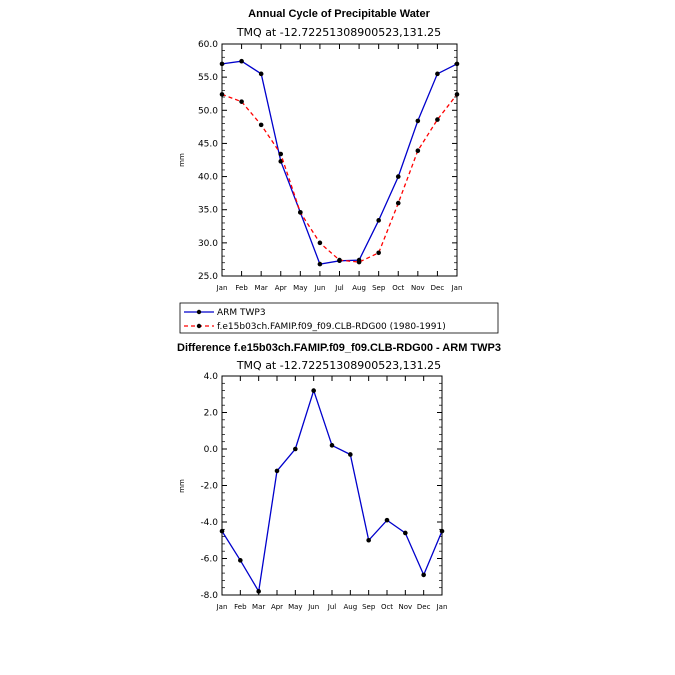 Image resolution: width=675 pixels, height=675 pixels. I want to click on chart1-xtick-label: Mar, so click(261, 288).